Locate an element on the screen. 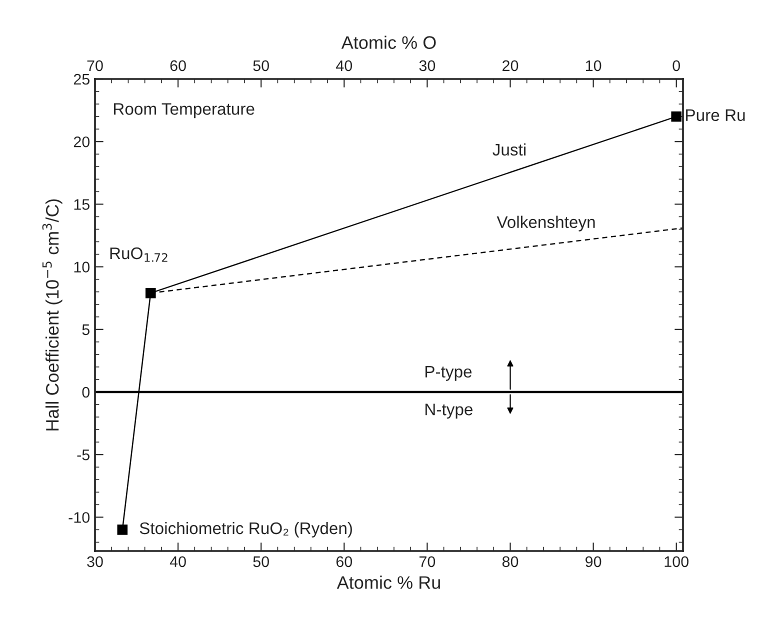 This screenshot has height=626, width=775. x2-tick-label: 40 is located at coordinates (344, 66).